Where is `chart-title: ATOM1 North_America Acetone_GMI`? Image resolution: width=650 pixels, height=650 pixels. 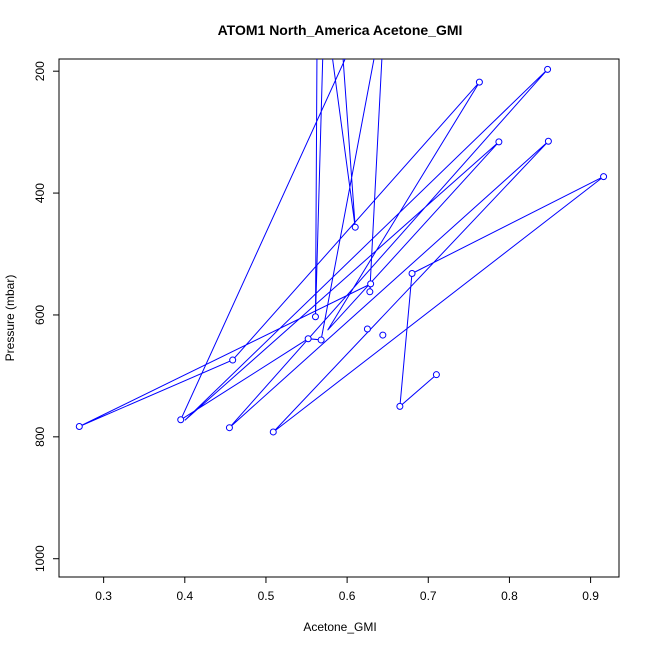
chart-title: ATOM1 North_America Acetone_GMI is located at coordinates (340, 30).